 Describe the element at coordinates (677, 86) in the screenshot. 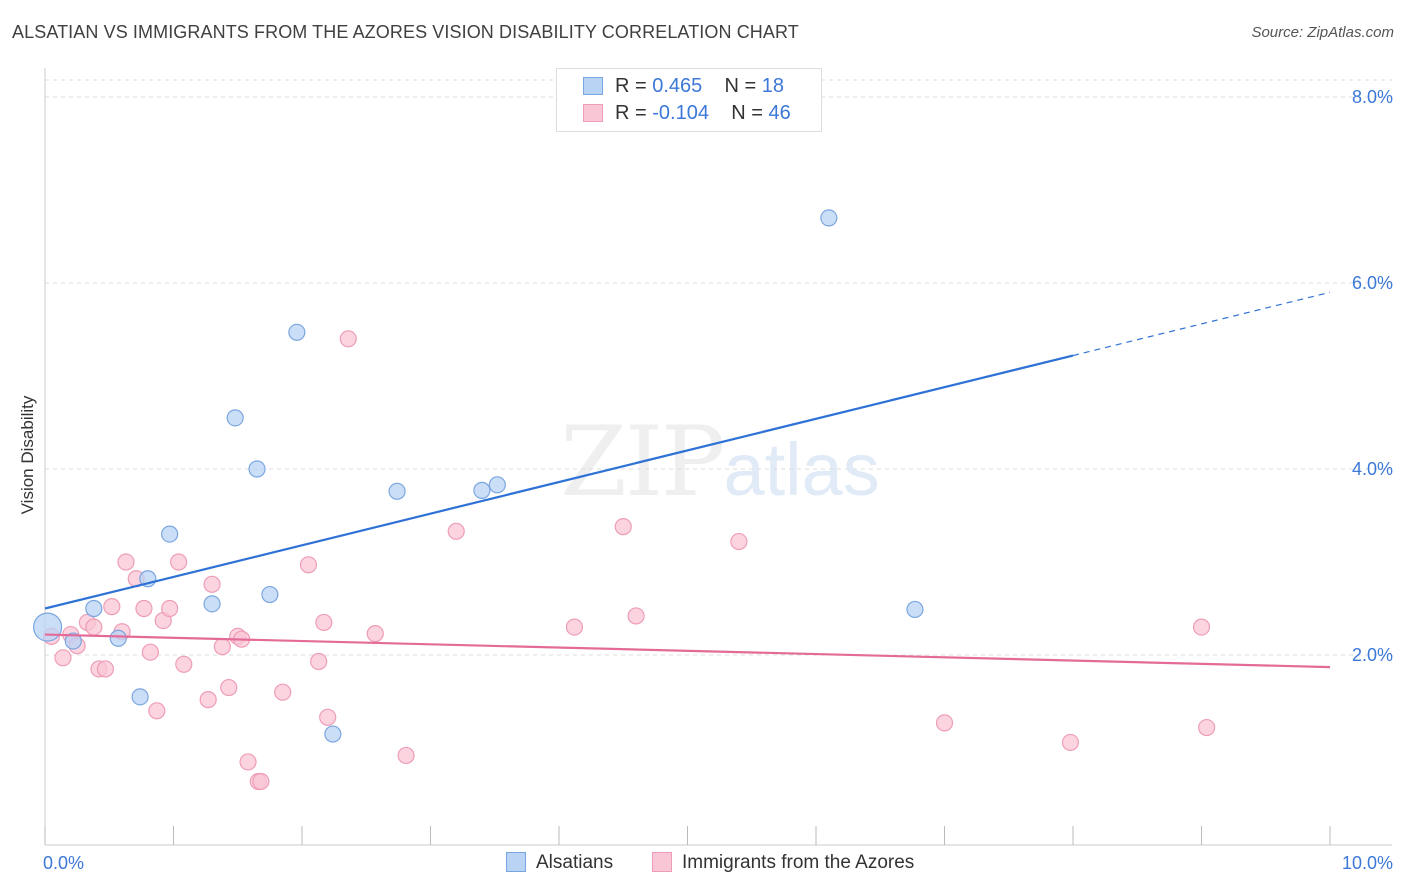

I see `legend-r-value: 0.465` at that location.